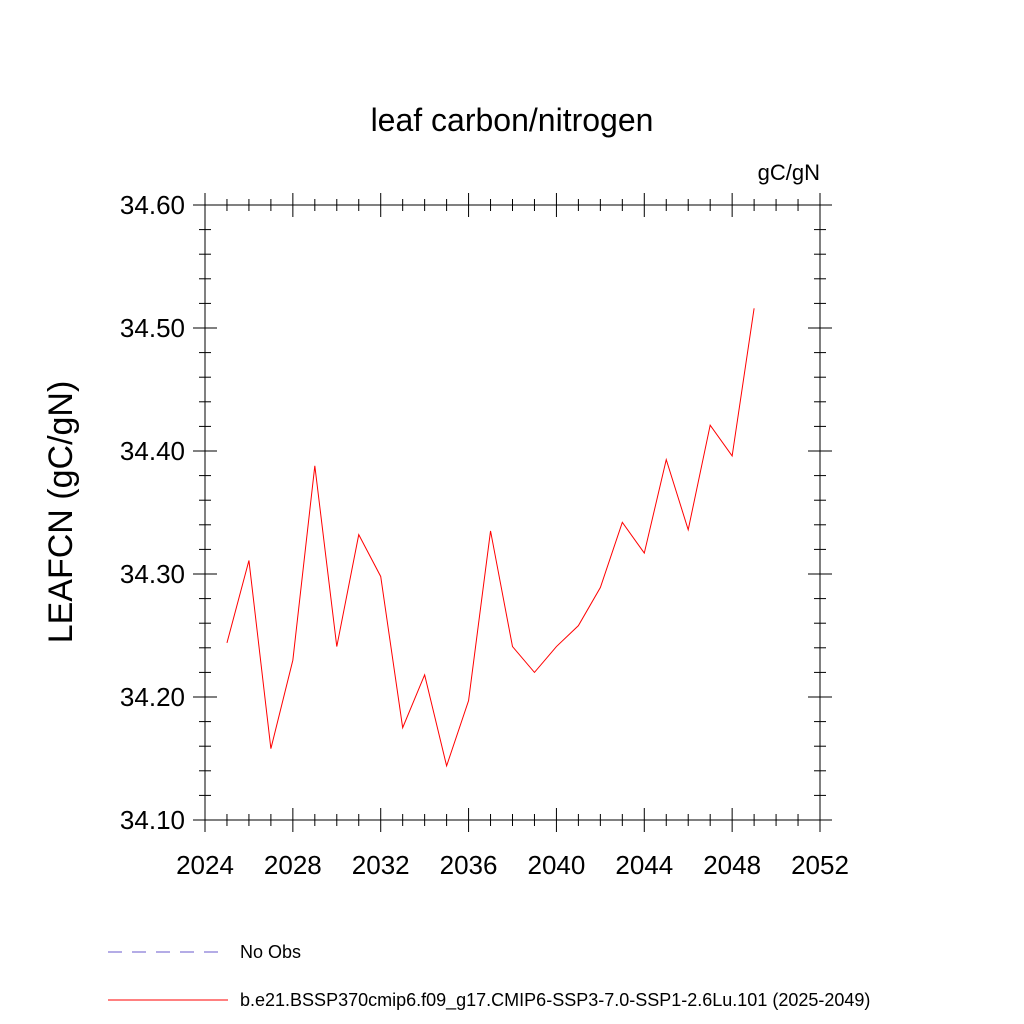  Describe the element at coordinates (512, 120) in the screenshot. I see `chart-title: leaf carbon/nitrogen` at that location.